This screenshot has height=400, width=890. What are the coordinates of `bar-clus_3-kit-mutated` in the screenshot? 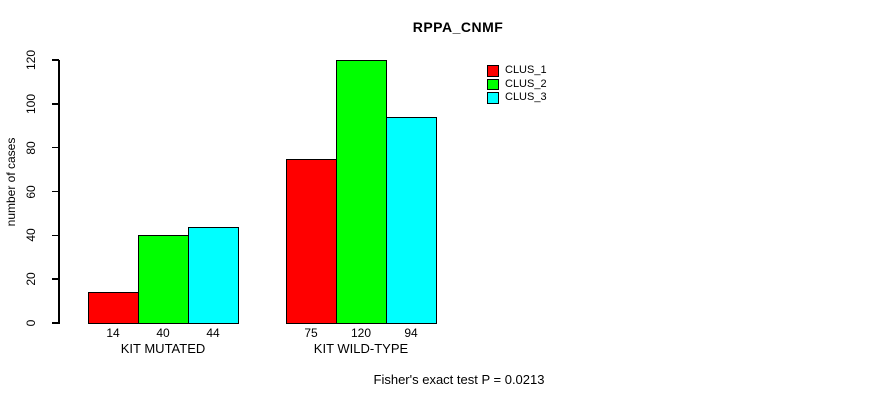 It's located at (213, 275).